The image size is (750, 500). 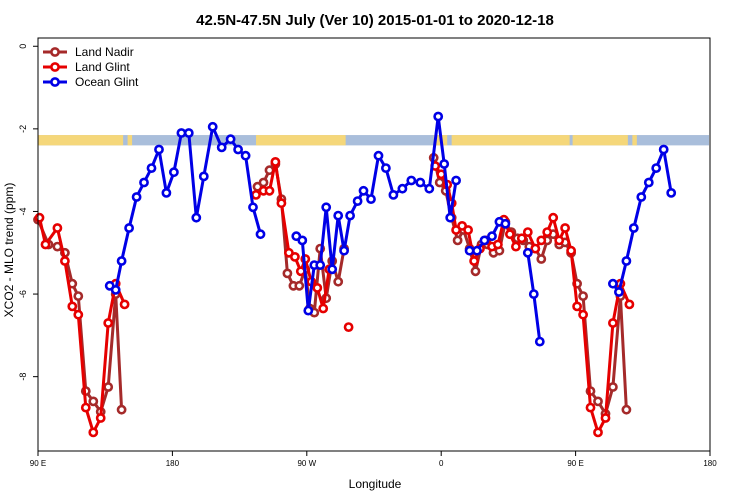 I want to click on x-tick-label: 90 E, so click(x=575, y=463).